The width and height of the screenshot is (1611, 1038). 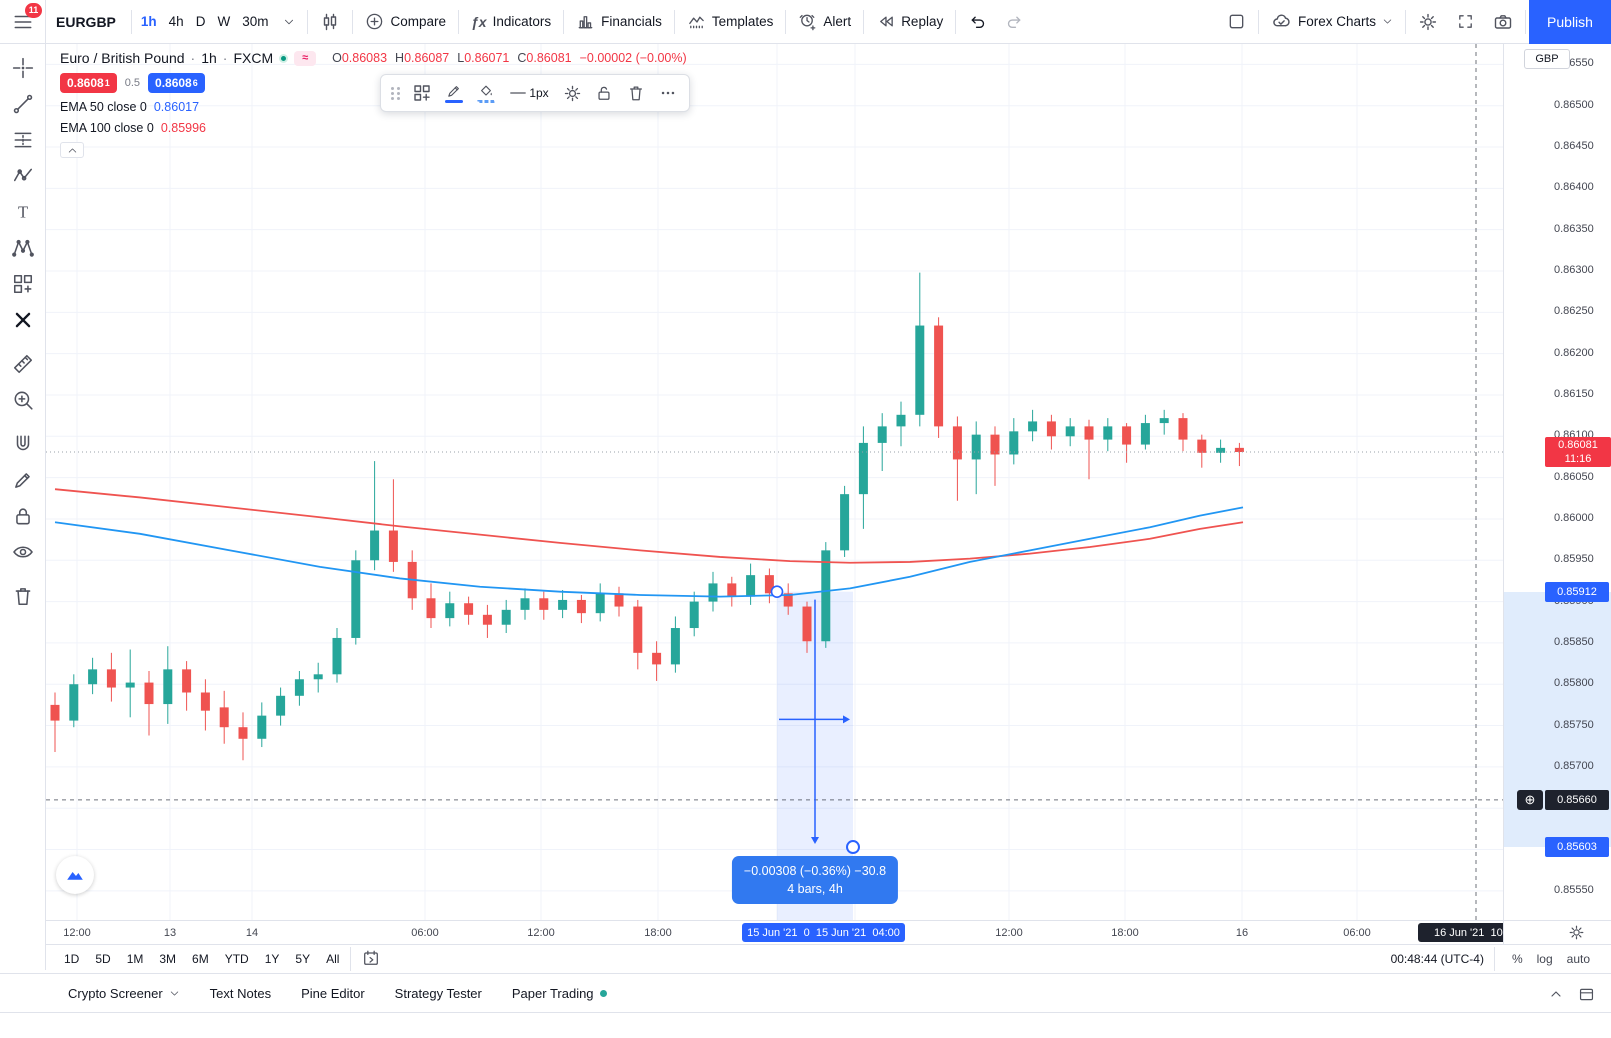 What do you see at coordinates (305, 58) in the screenshot?
I see `flag-symbol-icon: ≈` at bounding box center [305, 58].